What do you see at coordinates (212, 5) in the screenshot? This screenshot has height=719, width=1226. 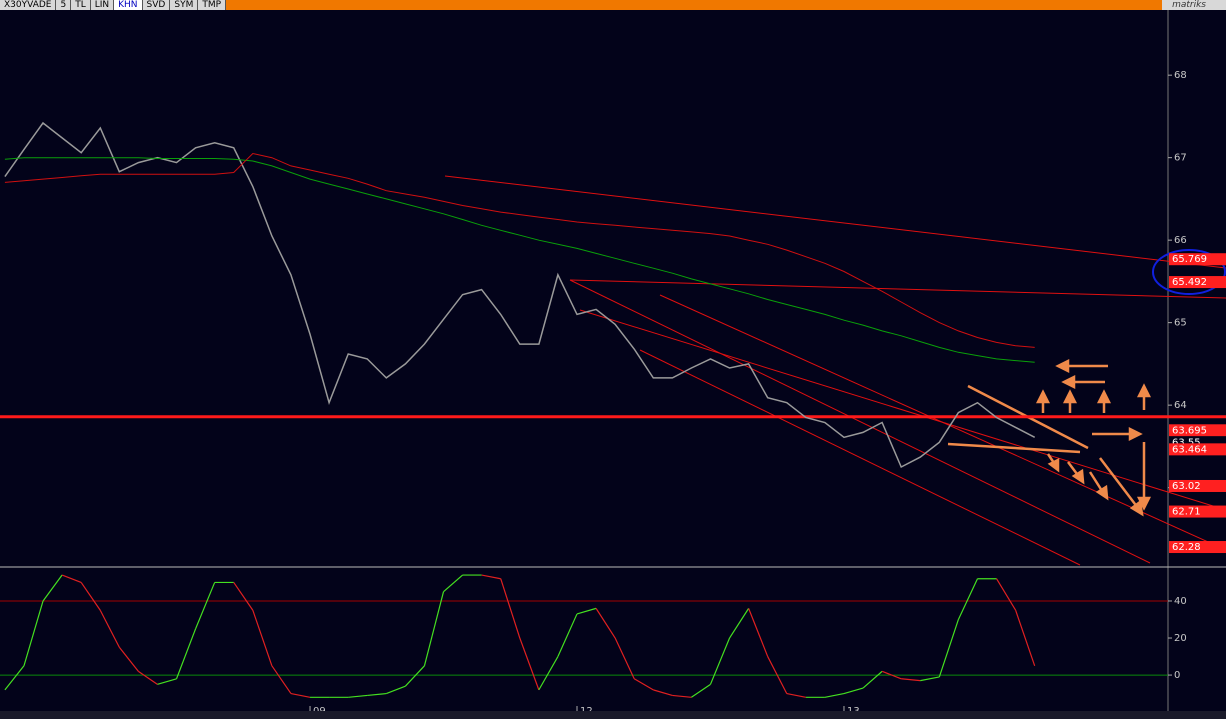 I see `tool-button: TMP` at bounding box center [212, 5].